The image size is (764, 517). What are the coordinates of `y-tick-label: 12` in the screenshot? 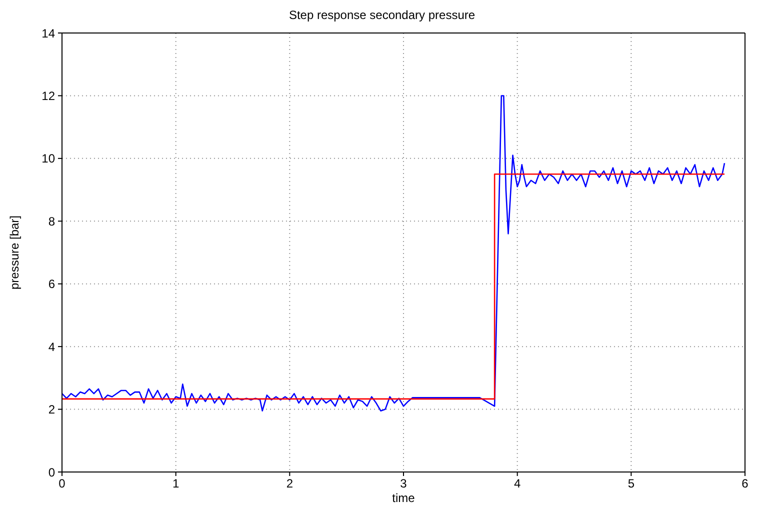 It's located at (49, 95).